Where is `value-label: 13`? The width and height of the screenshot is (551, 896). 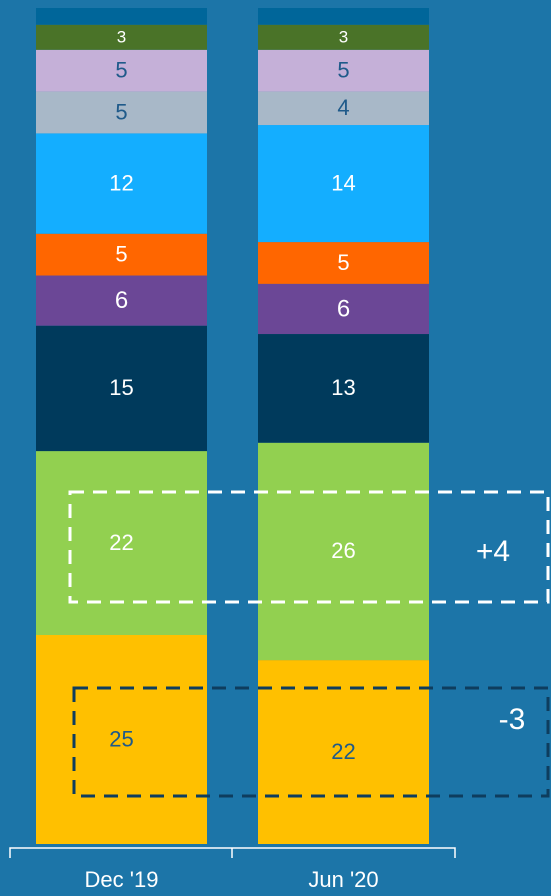
value-label: 13 is located at coordinates (343, 387).